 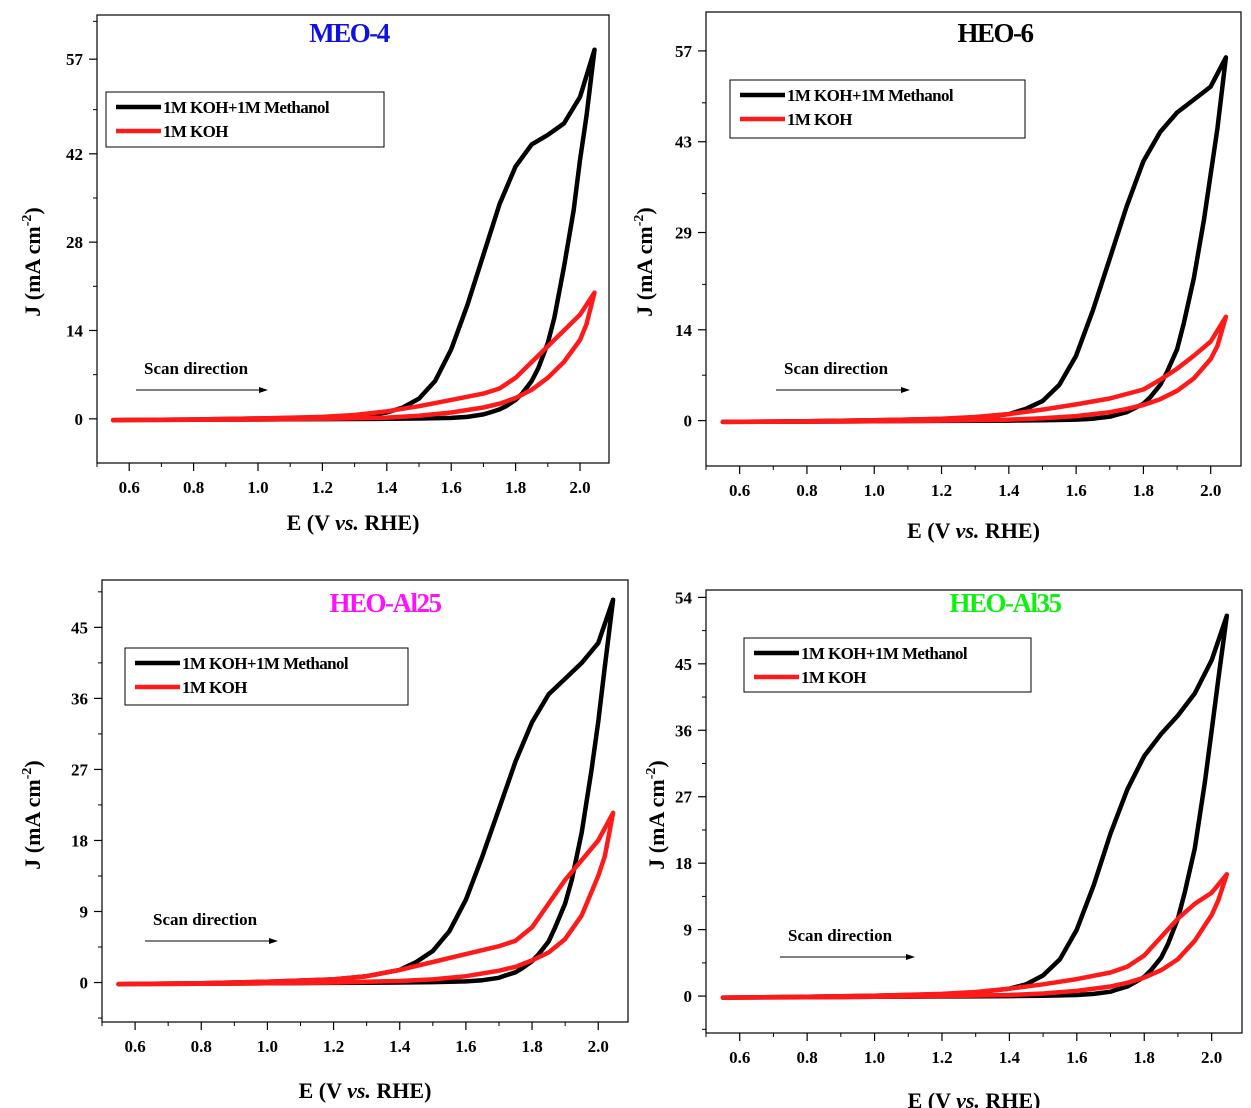 I want to click on chart-title: HEO-Al35, so click(x=1005, y=603).